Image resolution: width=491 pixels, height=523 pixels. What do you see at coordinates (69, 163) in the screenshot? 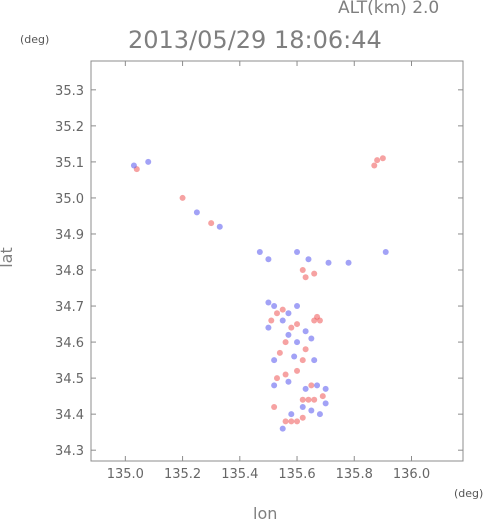
I see `y-tick-label: 35.1` at bounding box center [69, 163].